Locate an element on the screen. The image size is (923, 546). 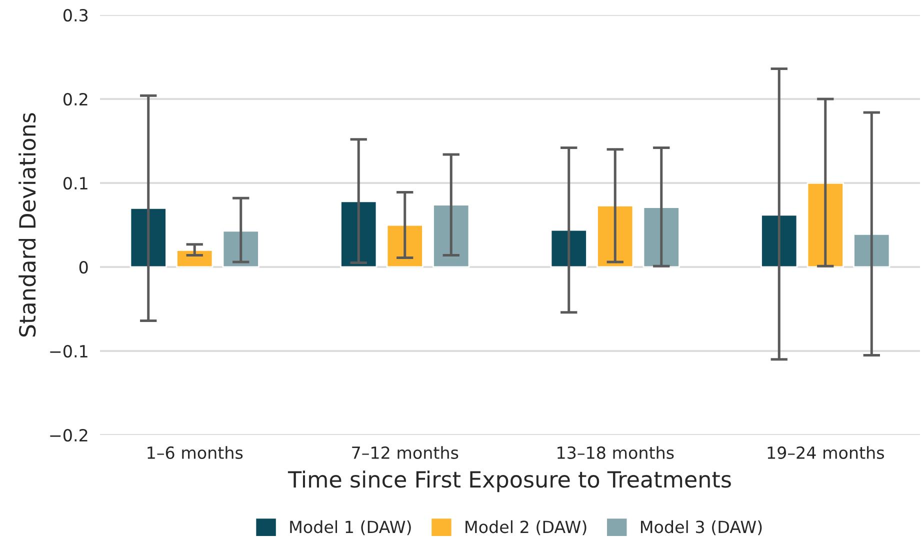
x-tick-label: 13–18 months is located at coordinates (616, 453).